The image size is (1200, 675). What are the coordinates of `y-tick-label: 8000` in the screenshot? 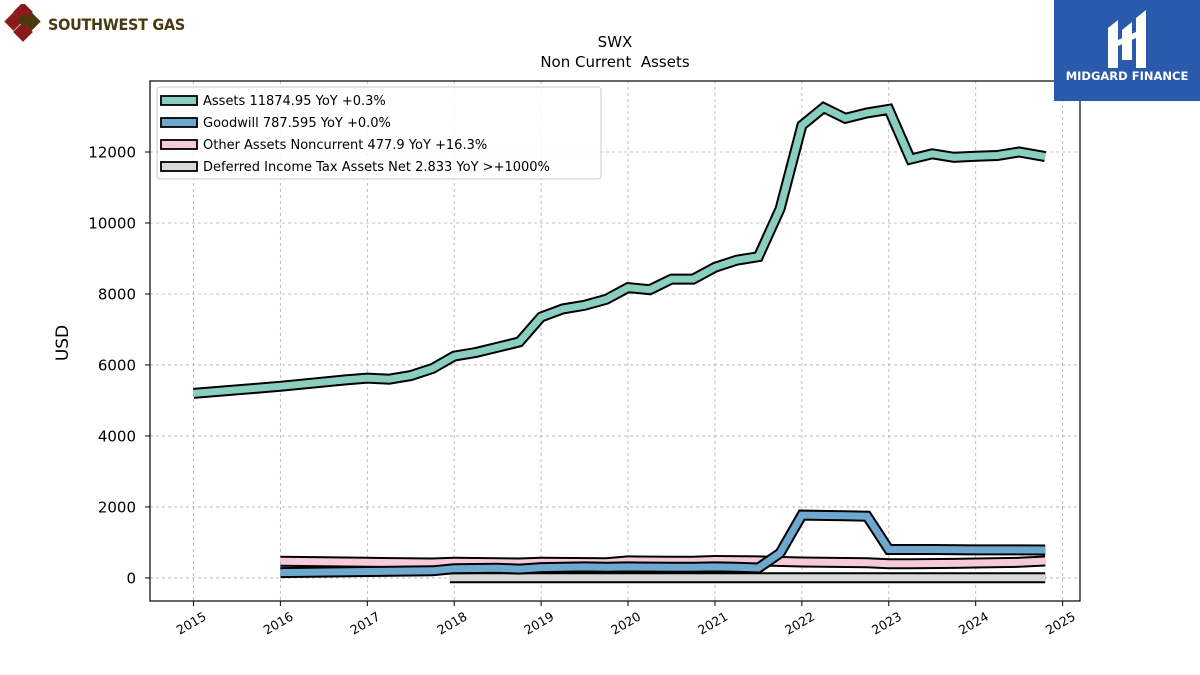 It's located at (117, 294).